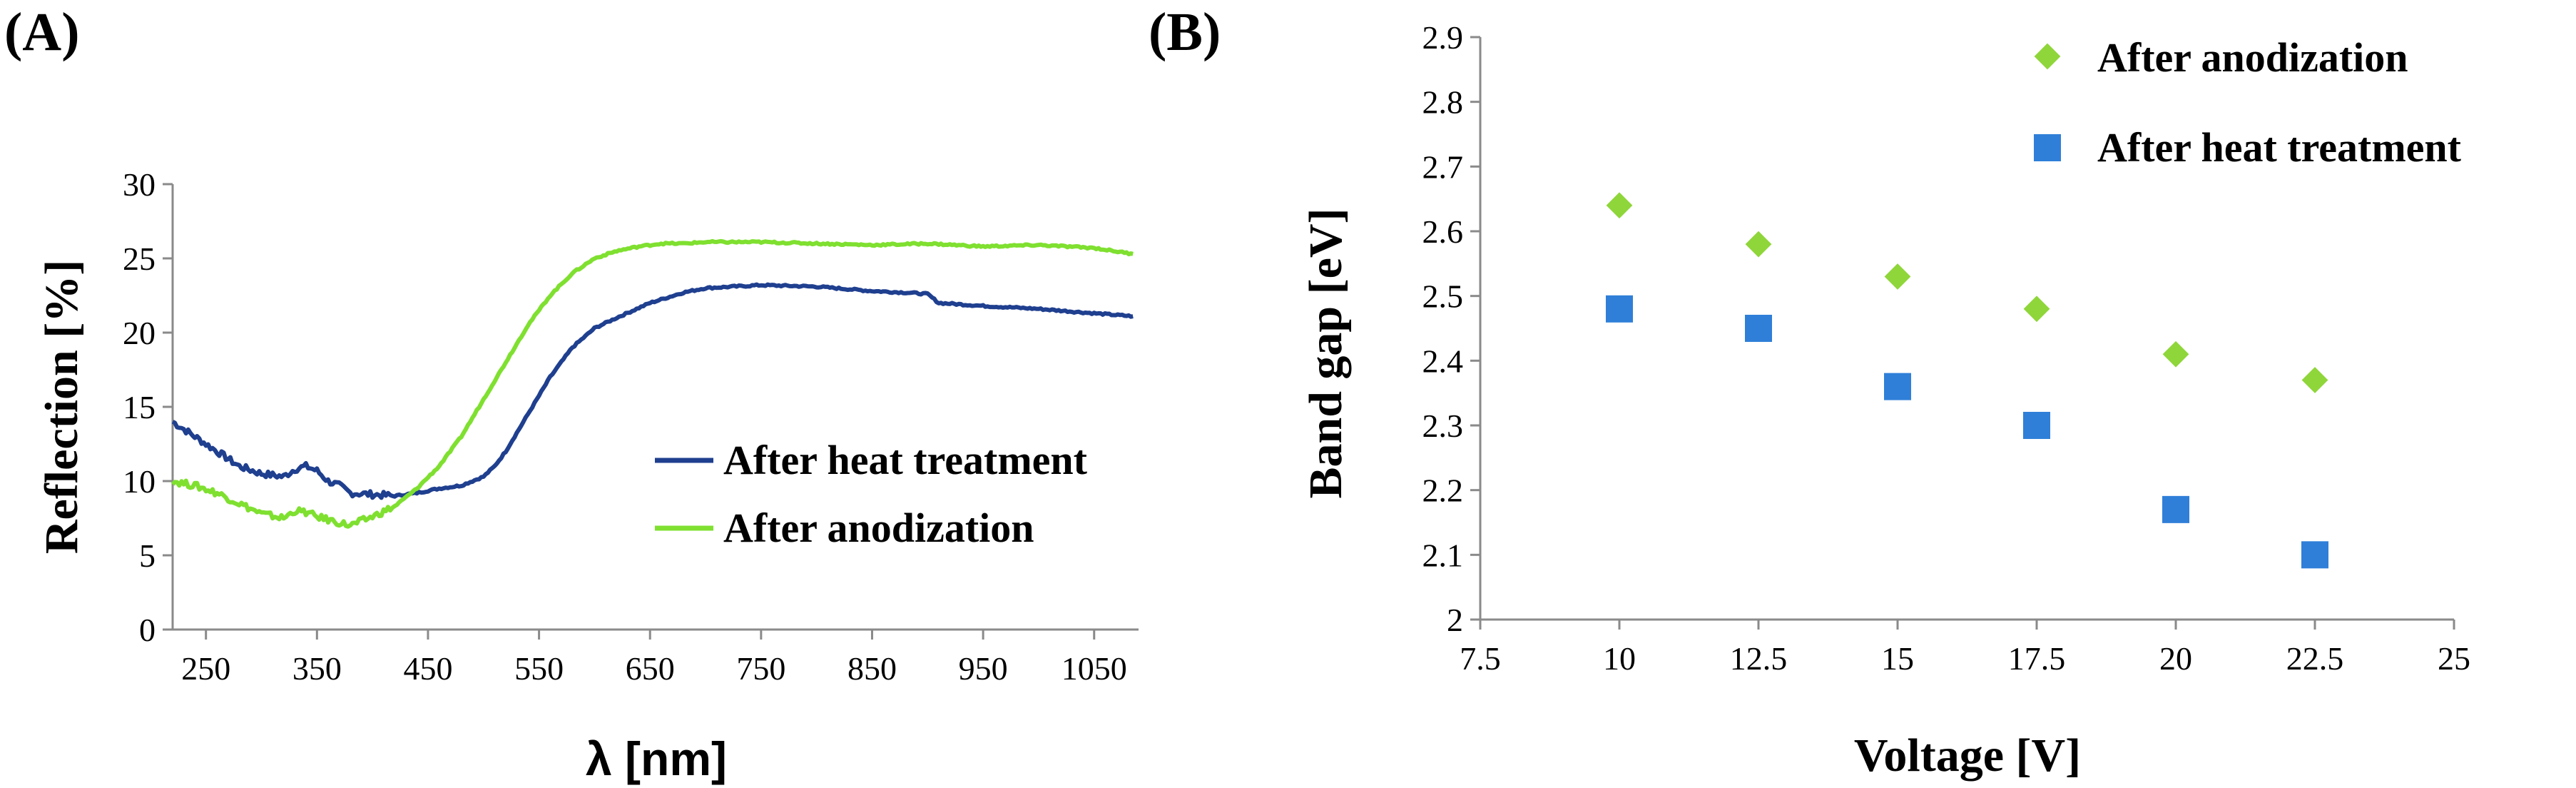 This screenshot has height=788, width=2576. What do you see at coordinates (139, 407) in the screenshot?
I see `panel-a-y-tick-label: 15` at bounding box center [139, 407].